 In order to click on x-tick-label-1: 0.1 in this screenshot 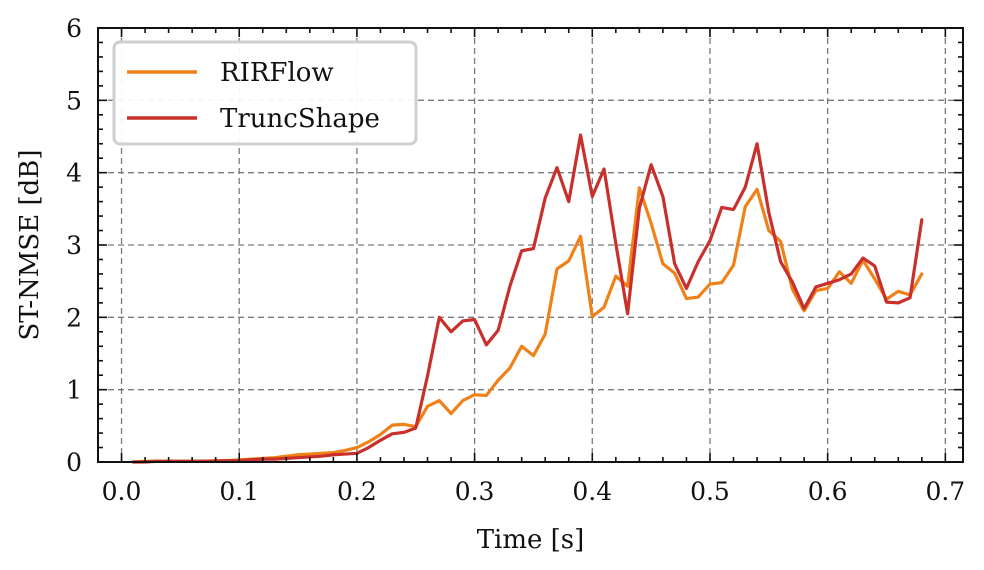, I will do `click(239, 491)`.